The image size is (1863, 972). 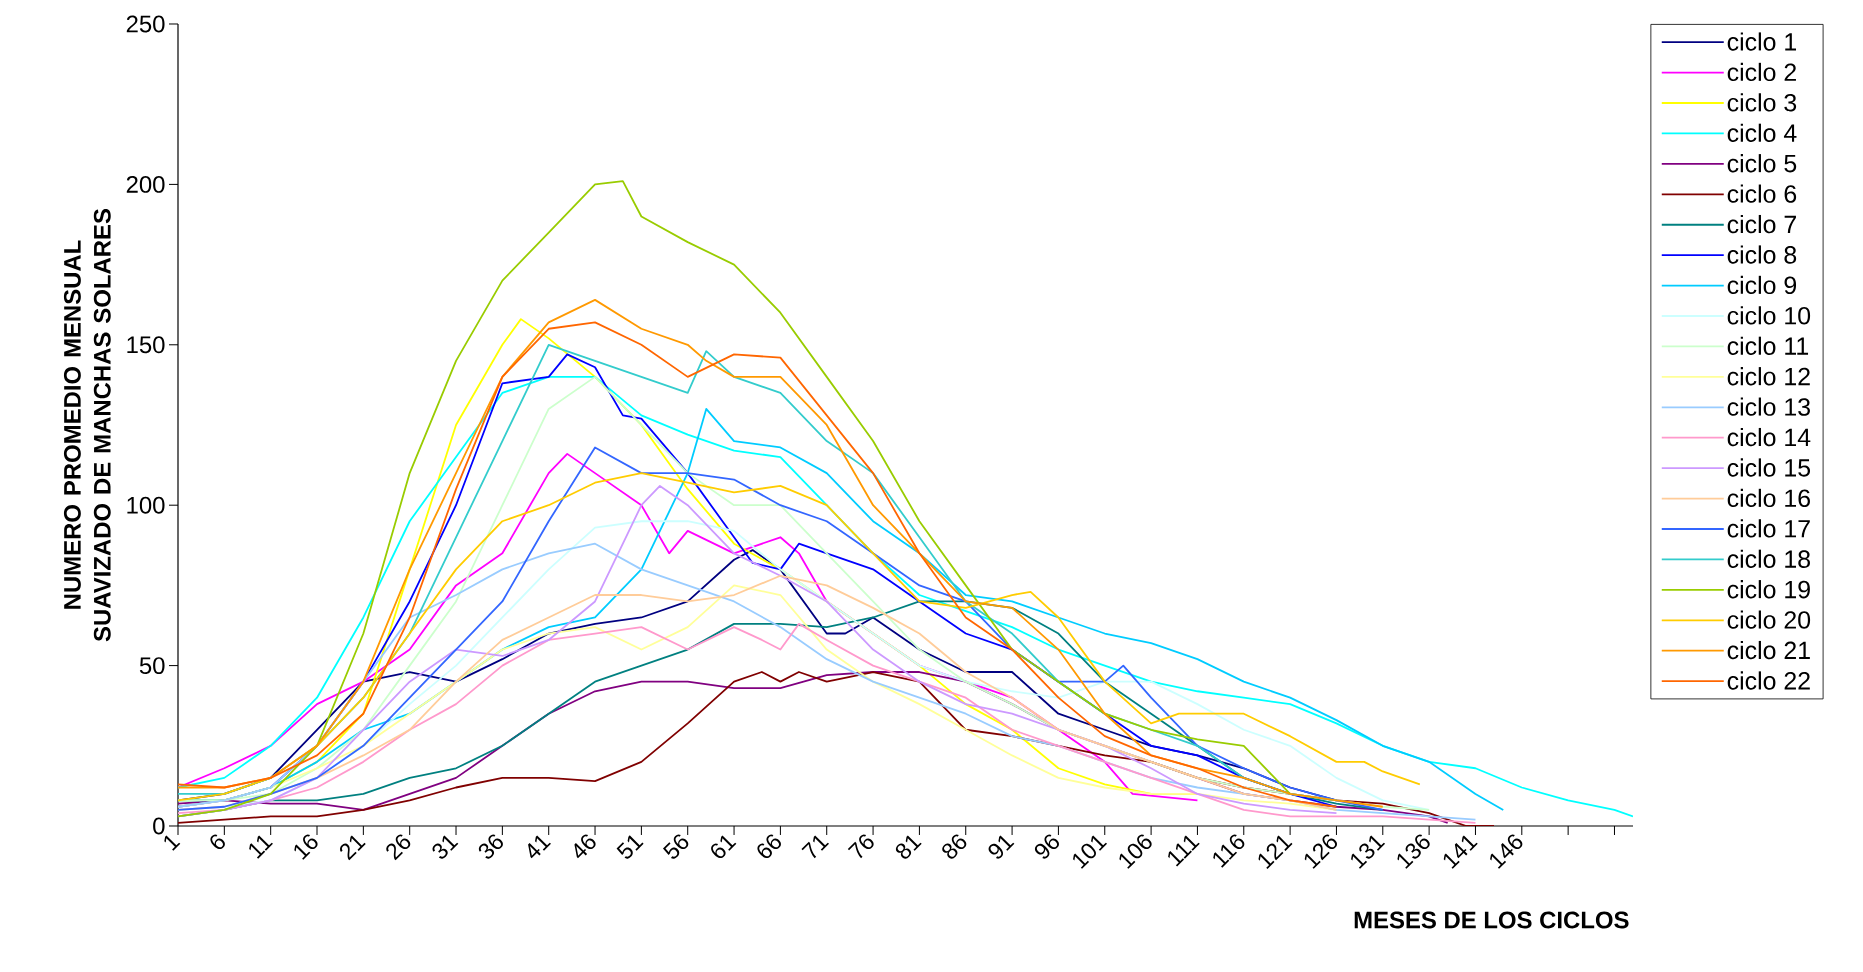 I want to click on y-tick-label: 0, so click(x=159, y=826).